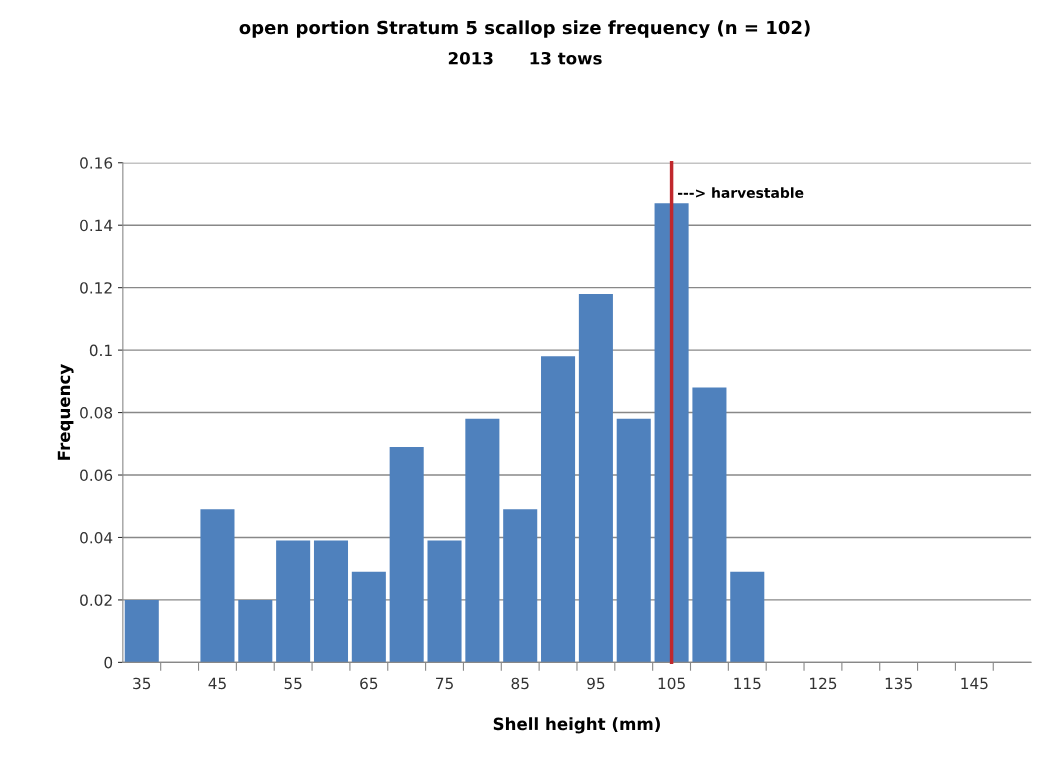 Image resolution: width=1050 pixels, height=757 pixels. Describe the element at coordinates (974, 683) in the screenshot. I see `x-tick-label: 145` at that location.